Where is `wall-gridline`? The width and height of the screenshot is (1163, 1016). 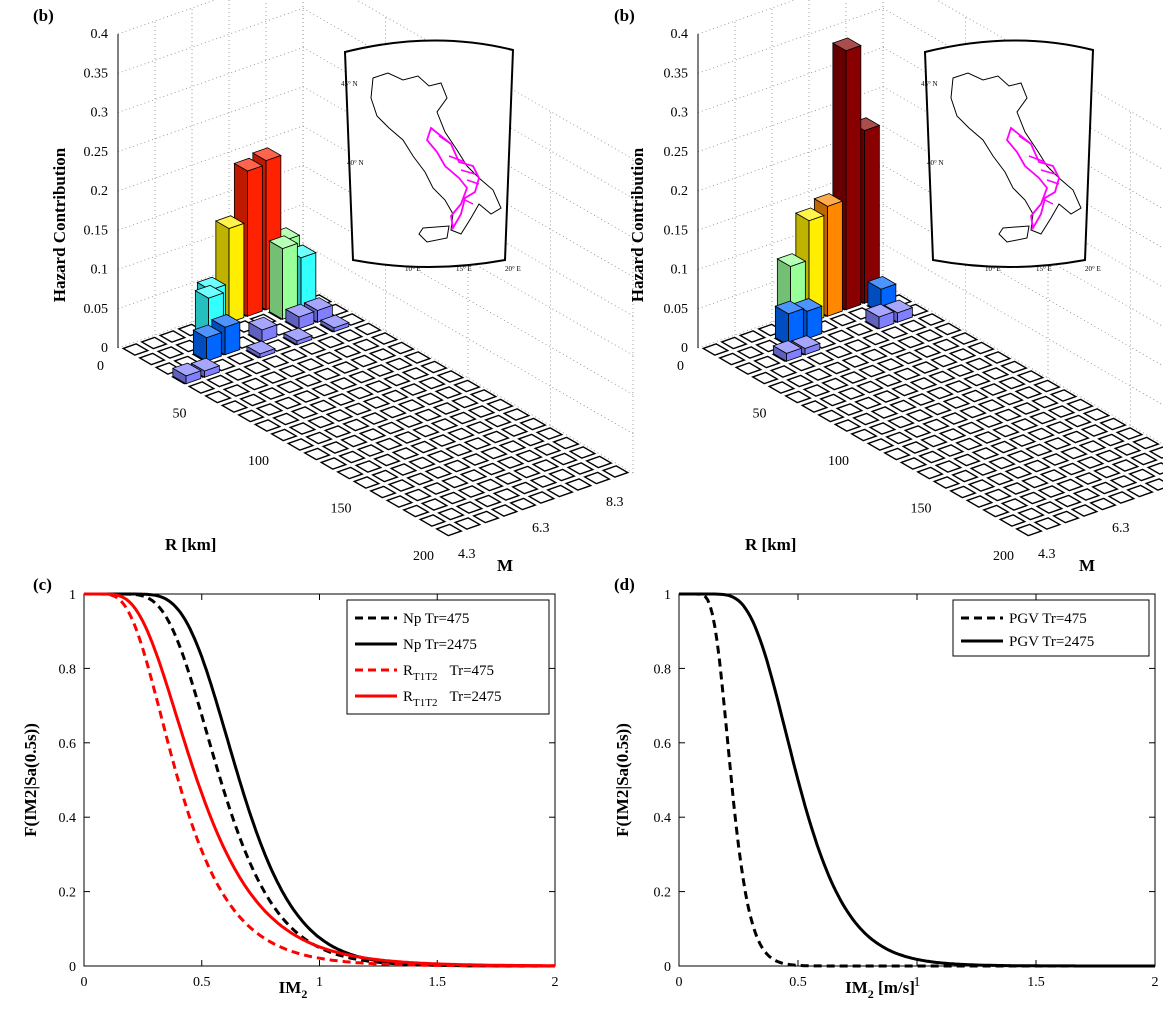 wall-gridline is located at coordinates (930, 128).